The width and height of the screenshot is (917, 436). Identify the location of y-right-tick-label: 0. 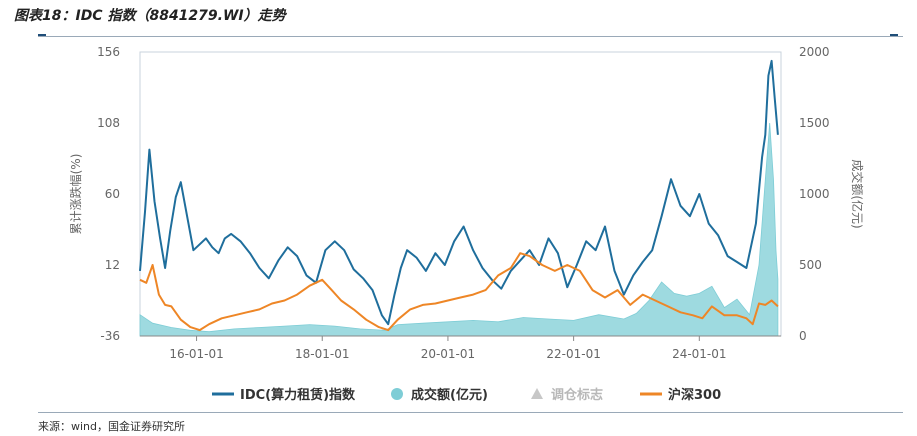
(803, 336).